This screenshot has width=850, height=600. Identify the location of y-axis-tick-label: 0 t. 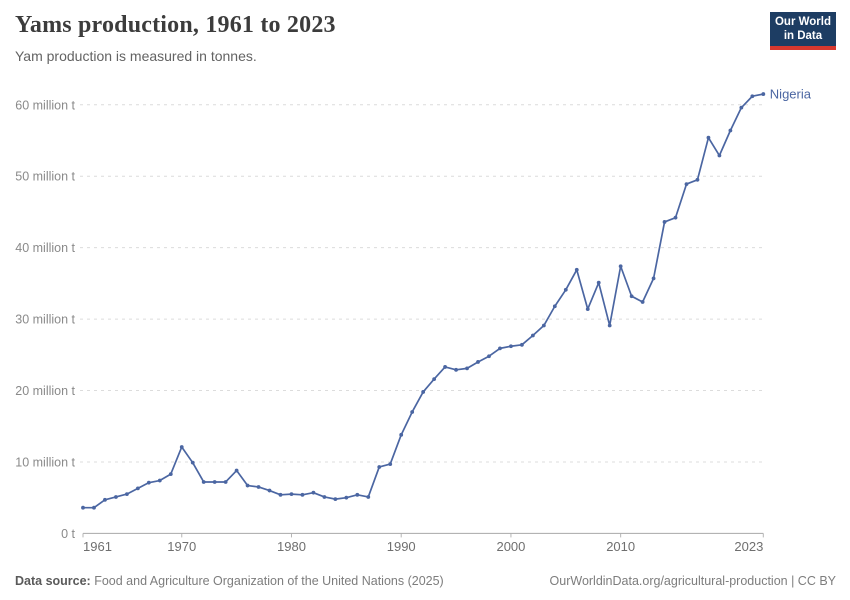
(68, 534).